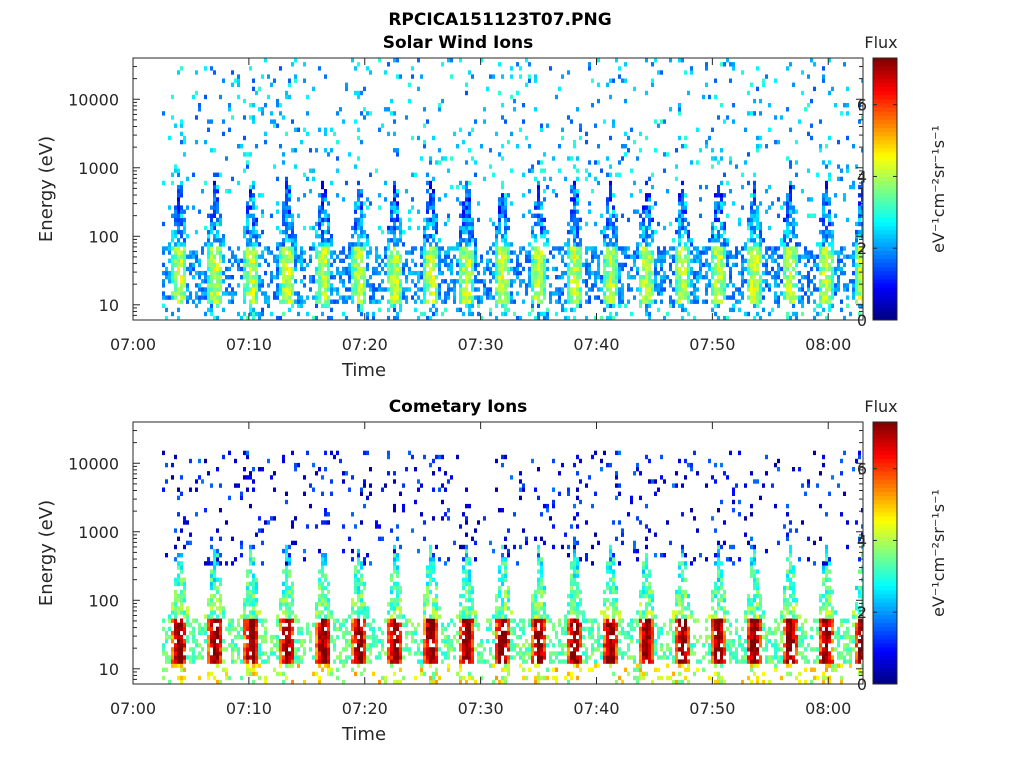 The width and height of the screenshot is (1024, 773). What do you see at coordinates (885, 306) in the screenshot?
I see `colorbar-segment` at bounding box center [885, 306].